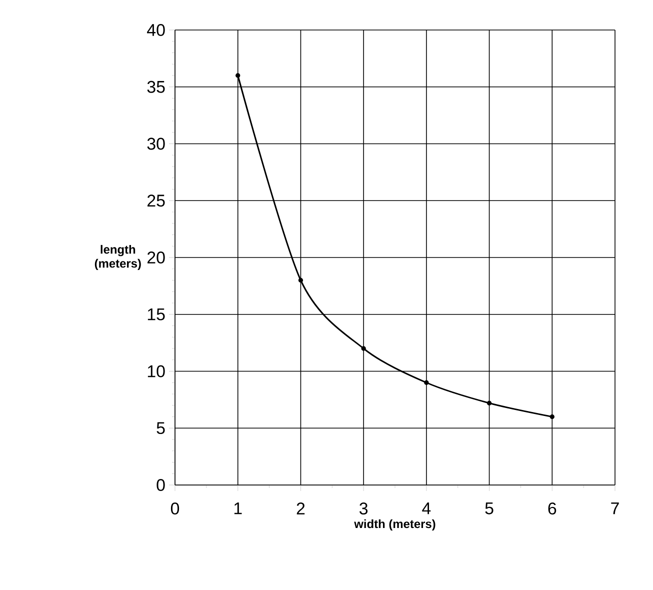 The height and width of the screenshot is (590, 653). I want to click on x-tick-label: 5, so click(489, 508).